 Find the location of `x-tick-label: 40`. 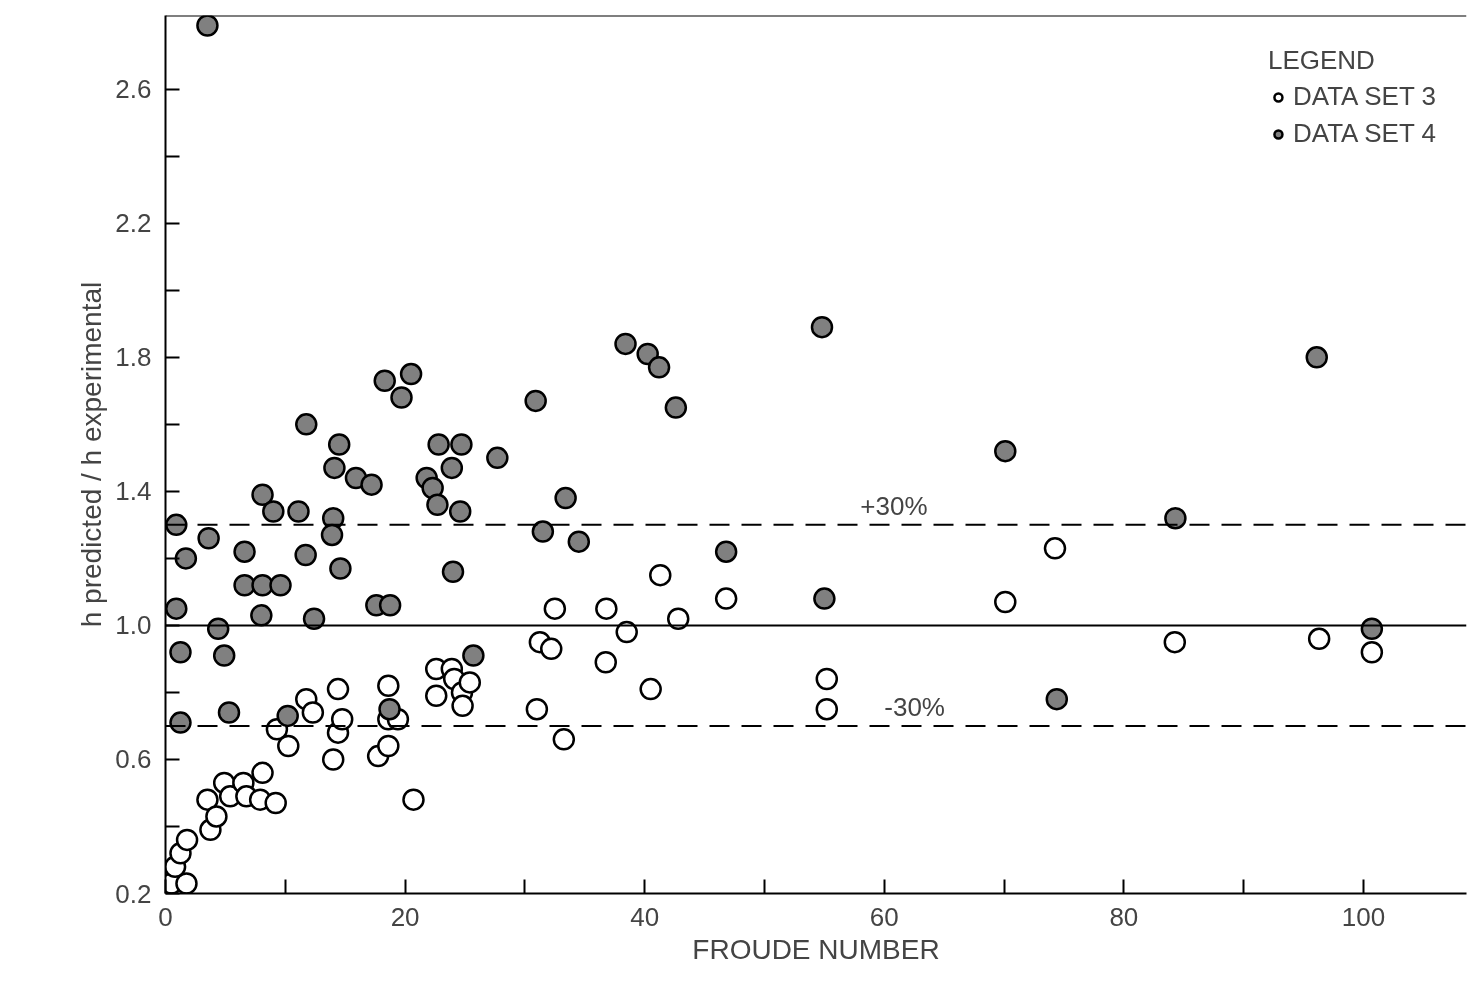

x-tick-label: 40 is located at coordinates (645, 916).